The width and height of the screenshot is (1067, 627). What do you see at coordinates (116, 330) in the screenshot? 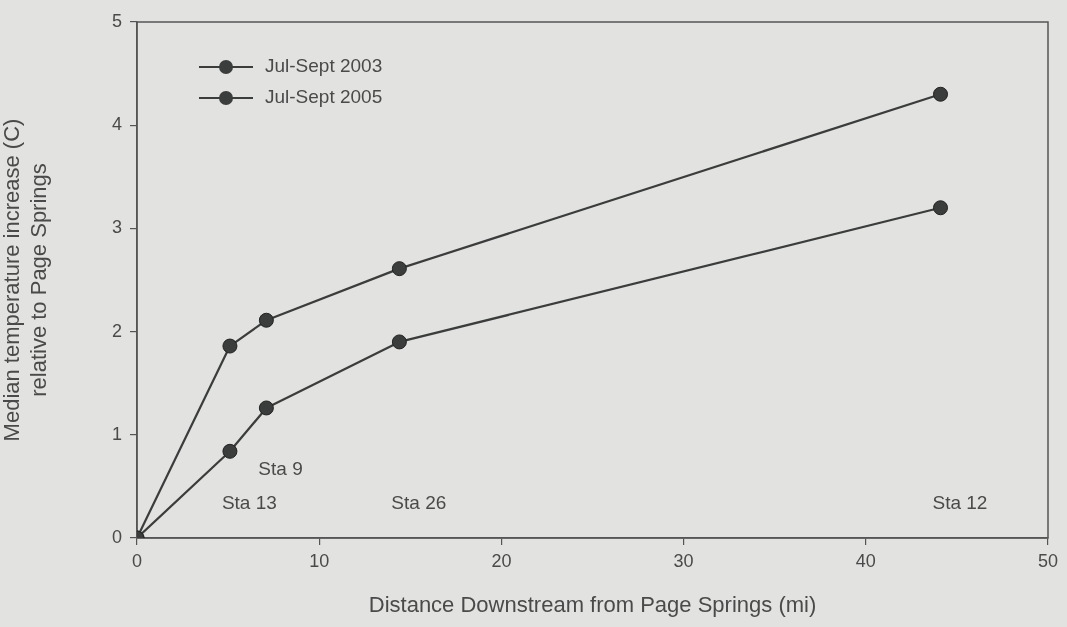
I see `y-tick-label: 2` at bounding box center [116, 330].